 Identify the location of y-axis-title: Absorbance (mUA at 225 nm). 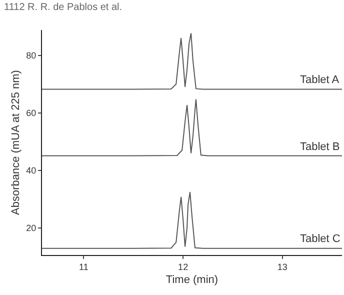
(16, 142).